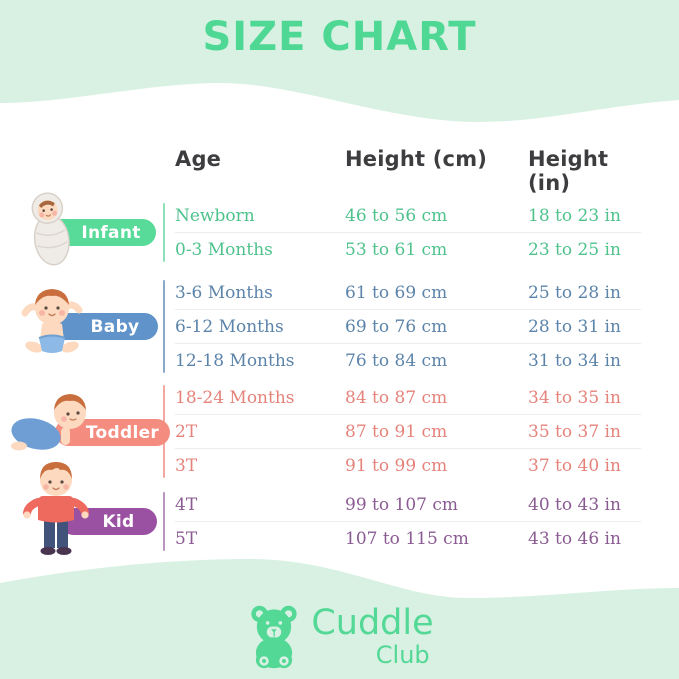 Image resolution: width=679 pixels, height=679 pixels. I want to click on table-header: Age Height (cm) Height (in), so click(408, 171).